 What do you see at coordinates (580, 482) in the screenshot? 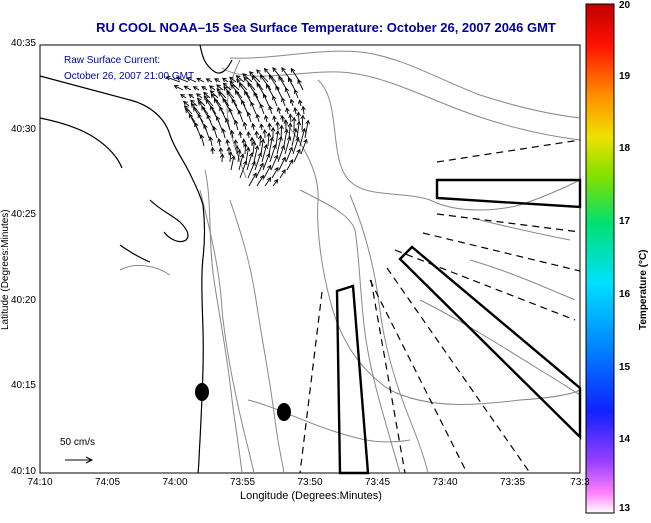
I see `x-tick-label: 73:3` at bounding box center [580, 482].